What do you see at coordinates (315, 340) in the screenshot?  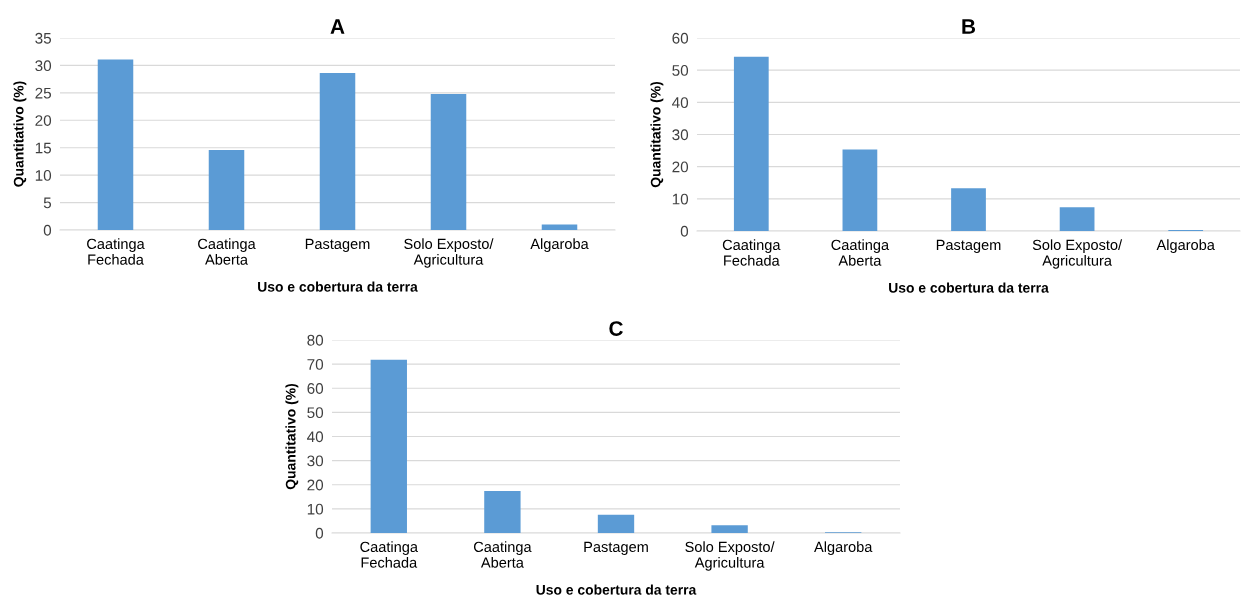 I see `y-tick-label: 80` at bounding box center [315, 340].